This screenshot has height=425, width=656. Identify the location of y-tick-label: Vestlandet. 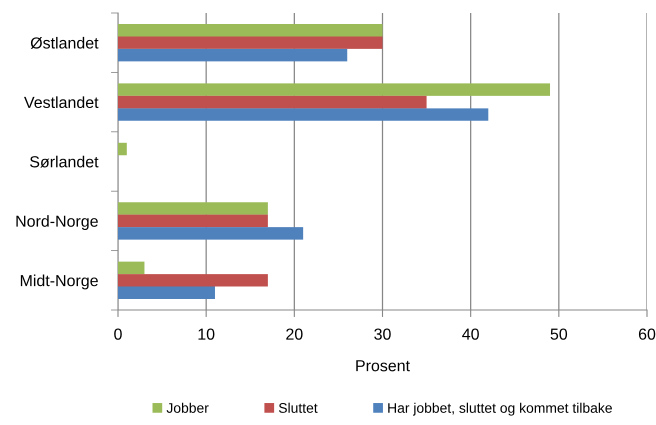
(61, 102).